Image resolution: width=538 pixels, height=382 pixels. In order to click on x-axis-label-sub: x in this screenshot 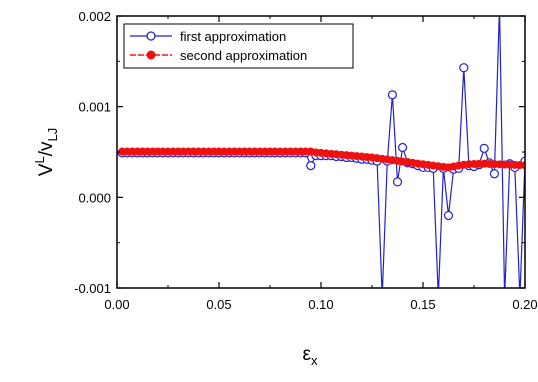, I will do `click(314, 360)`.